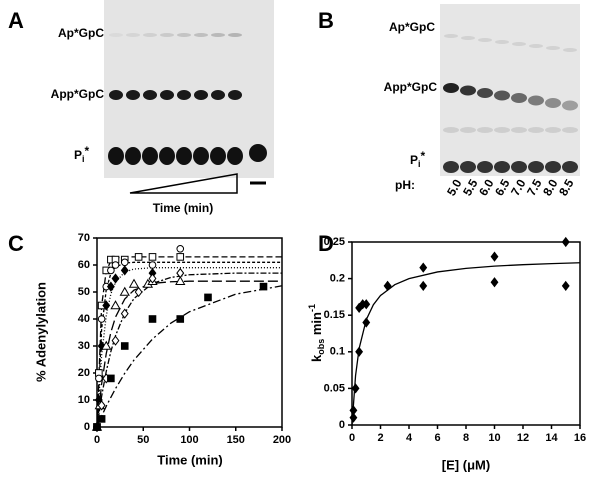 The width and height of the screenshot is (601, 483). I want to click on x-tick-label: 6, so click(437, 438).